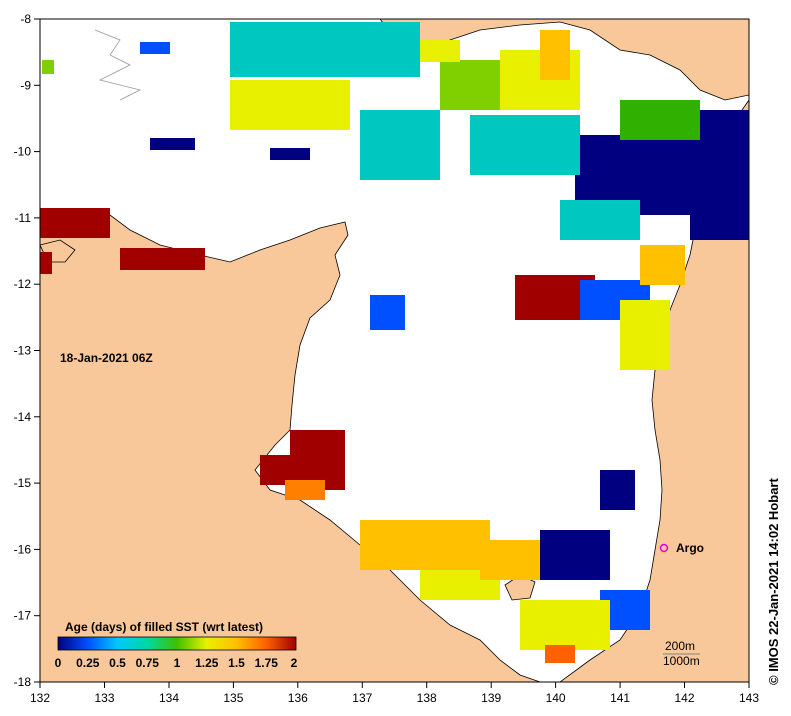 The height and width of the screenshot is (716, 791). What do you see at coordinates (23, 682) in the screenshot?
I see `y-tick-label: -18` at bounding box center [23, 682].